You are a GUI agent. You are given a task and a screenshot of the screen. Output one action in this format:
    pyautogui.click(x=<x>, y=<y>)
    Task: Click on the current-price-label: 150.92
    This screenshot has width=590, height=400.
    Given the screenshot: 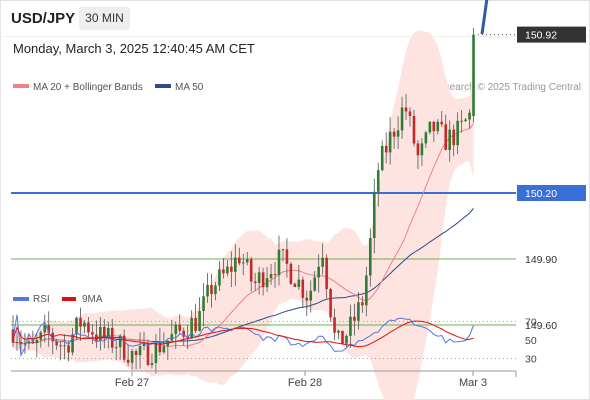 What is the action you would take?
    pyautogui.click(x=541, y=36)
    